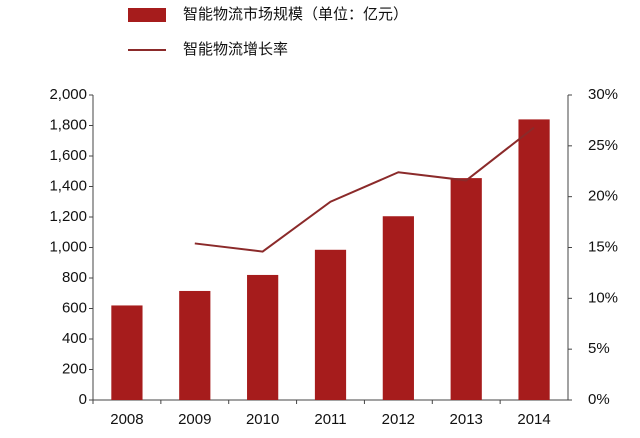  I want to click on y-tick-label: 2,000, so click(68, 94).